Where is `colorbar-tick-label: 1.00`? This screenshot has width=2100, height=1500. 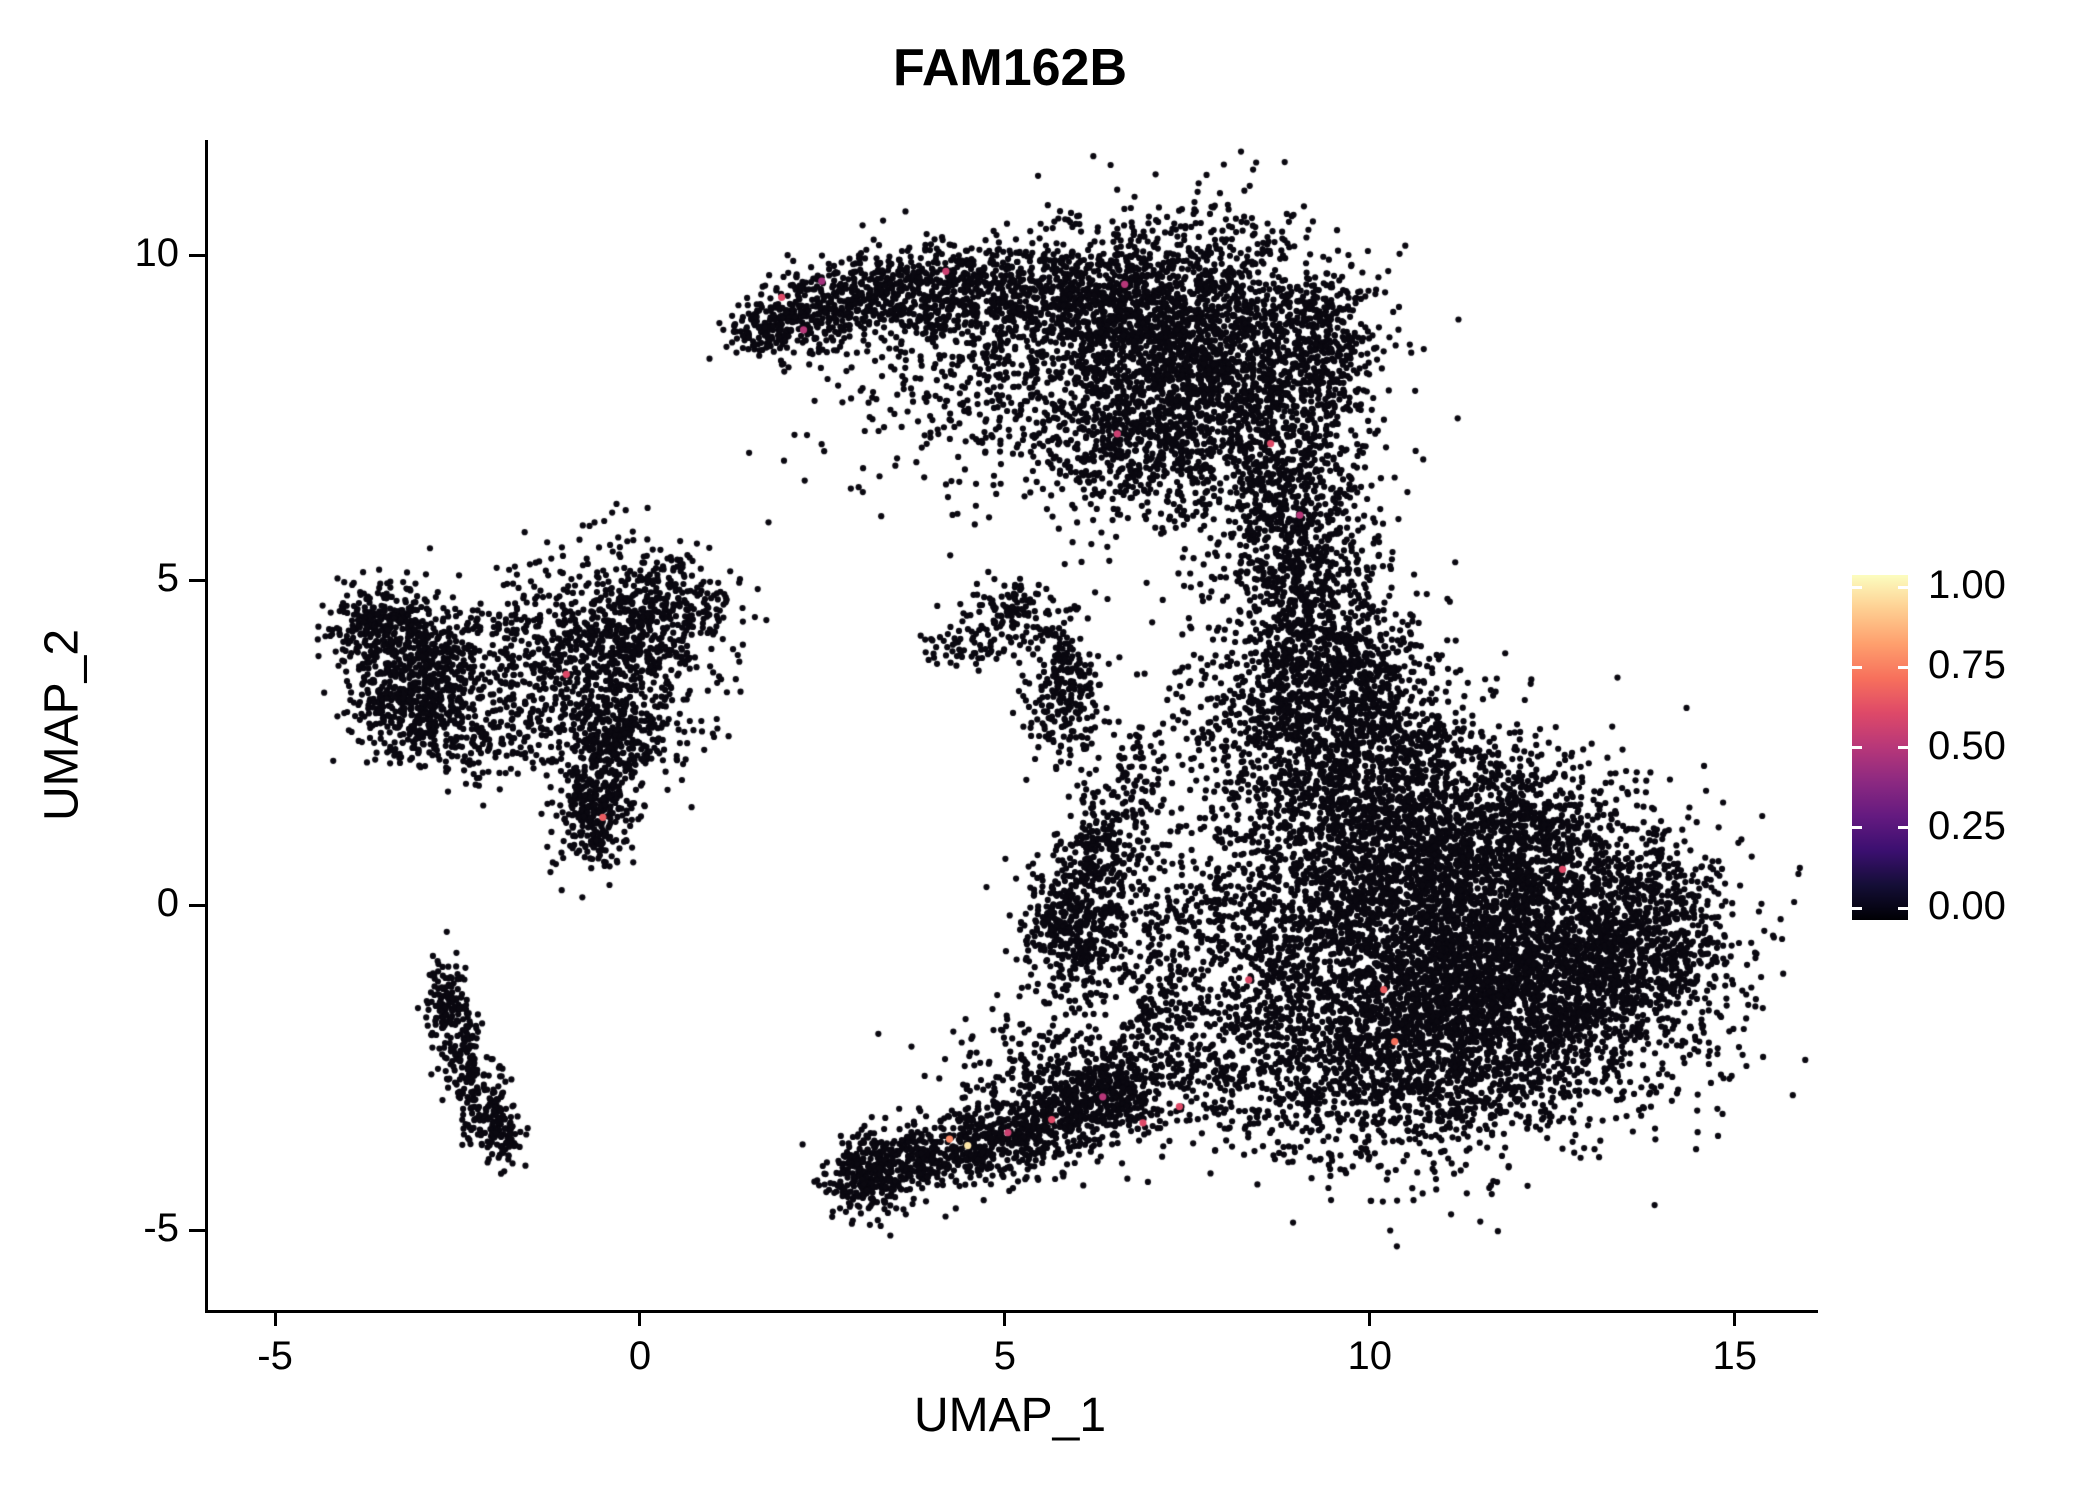
colorbar-tick-label: 1.00 is located at coordinates (1967, 585).